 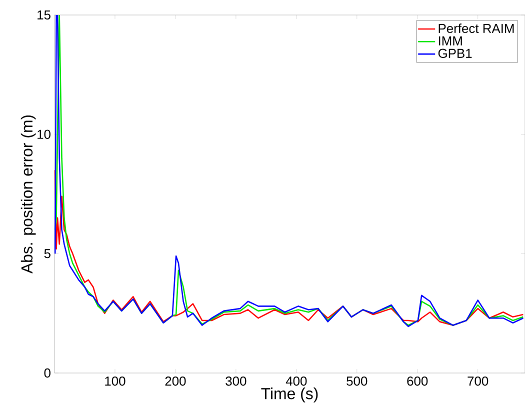 What do you see at coordinates (476, 29) in the screenshot?
I see `legend-label: Perfect RAIM` at bounding box center [476, 29].